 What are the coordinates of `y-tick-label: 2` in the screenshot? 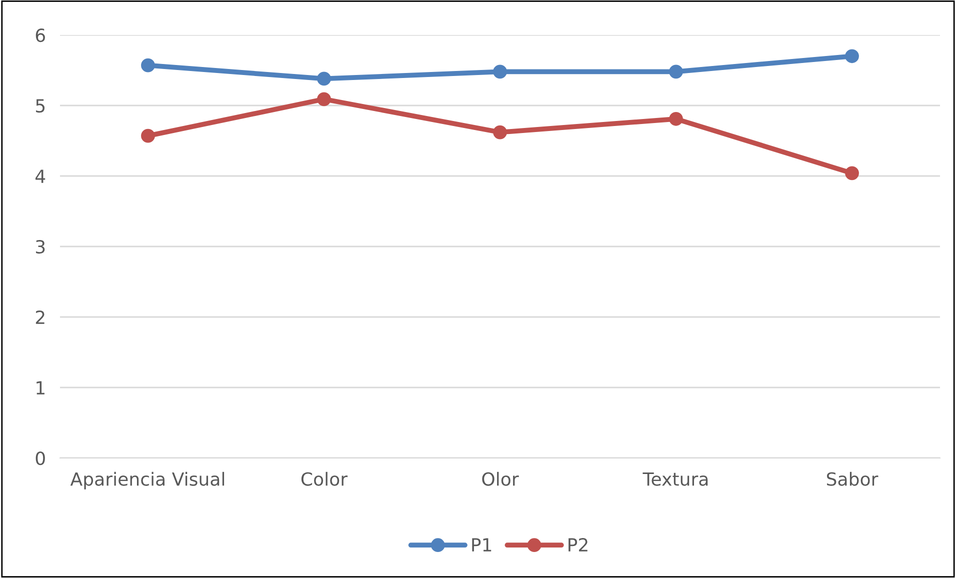 It's located at (40, 317).